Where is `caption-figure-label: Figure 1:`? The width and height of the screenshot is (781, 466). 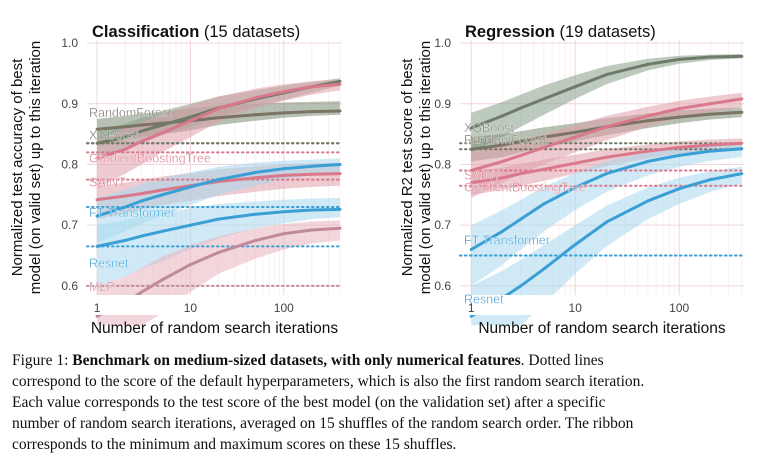
caption-figure-label: Figure 1: is located at coordinates (40, 360).